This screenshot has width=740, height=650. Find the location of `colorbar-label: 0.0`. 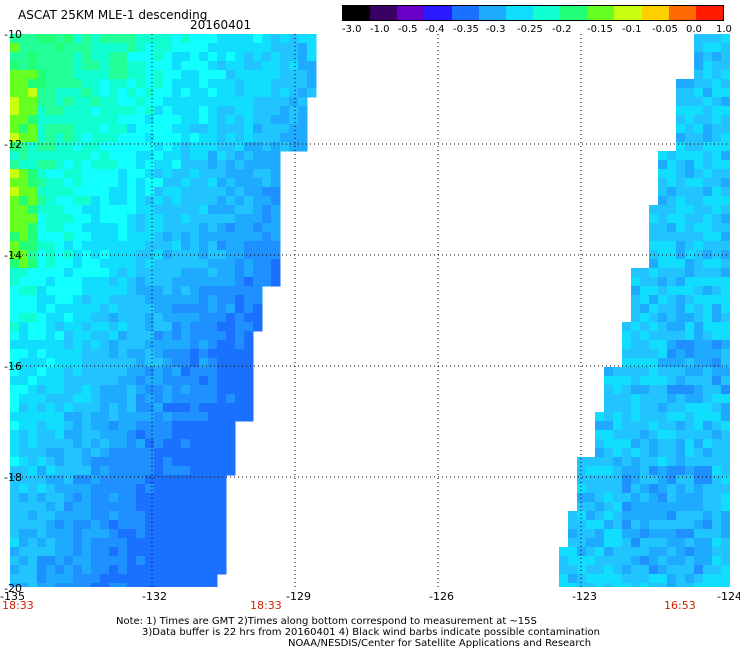

colorbar-label: 0.0 is located at coordinates (694, 29).